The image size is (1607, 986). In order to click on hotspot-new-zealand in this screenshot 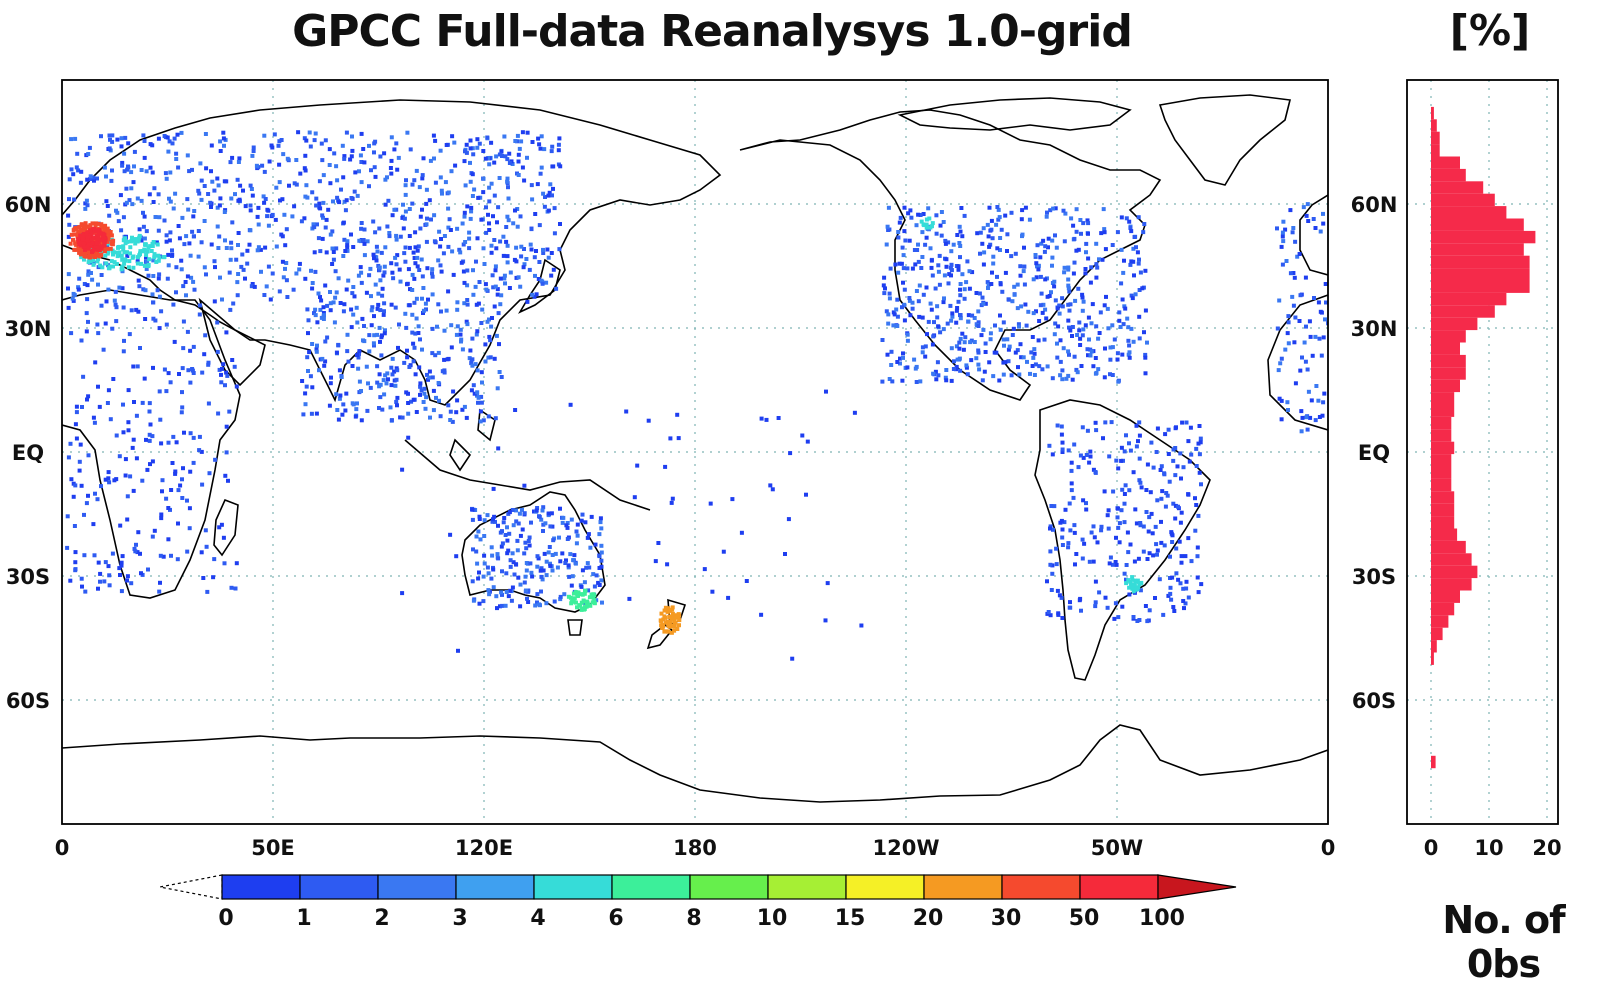, I will do `click(677, 629)`.